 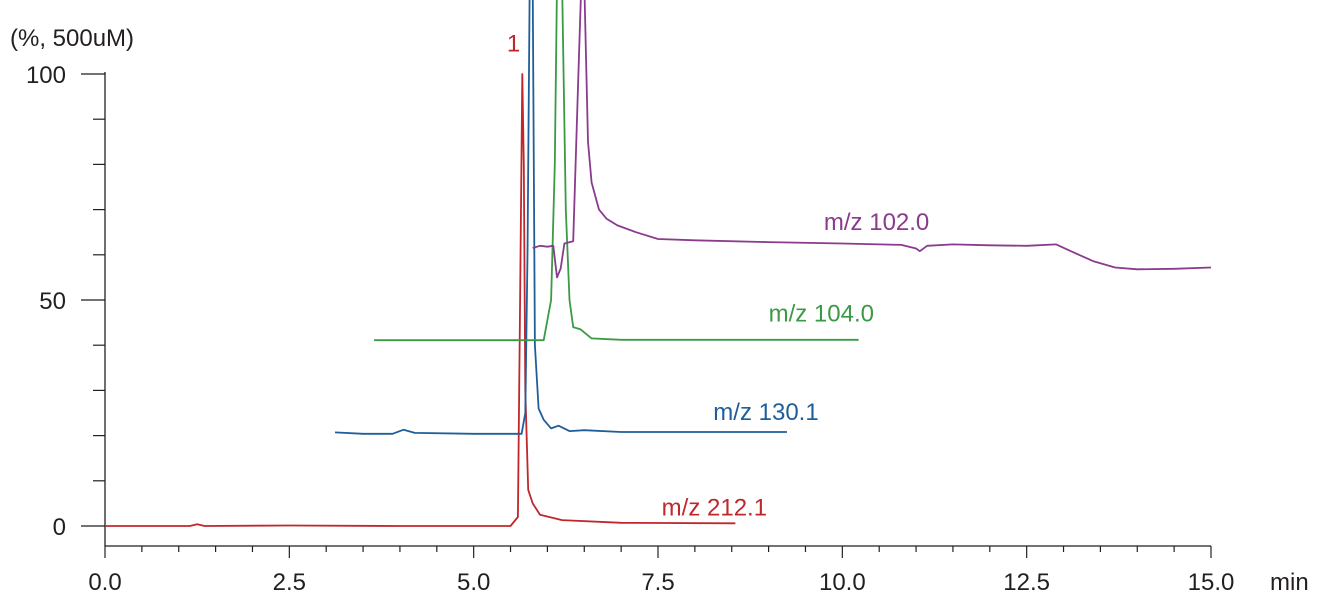 What do you see at coordinates (657, 582) in the screenshot?
I see `x-tick-label: 7.5` at bounding box center [657, 582].